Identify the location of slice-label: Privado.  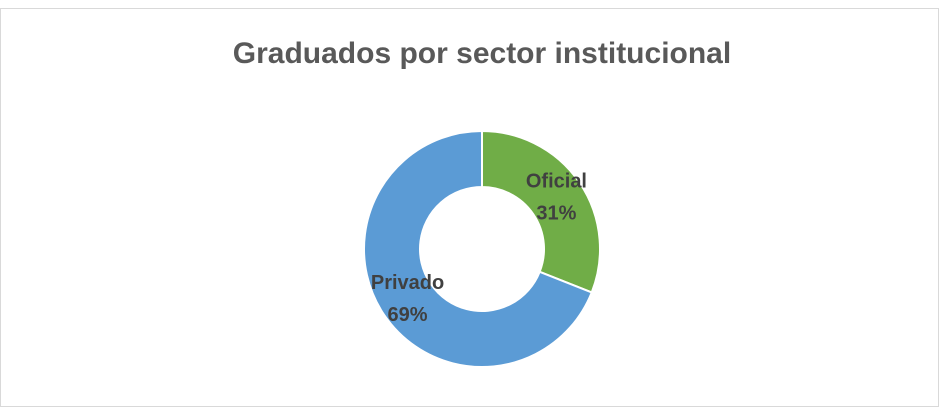
(407, 283).